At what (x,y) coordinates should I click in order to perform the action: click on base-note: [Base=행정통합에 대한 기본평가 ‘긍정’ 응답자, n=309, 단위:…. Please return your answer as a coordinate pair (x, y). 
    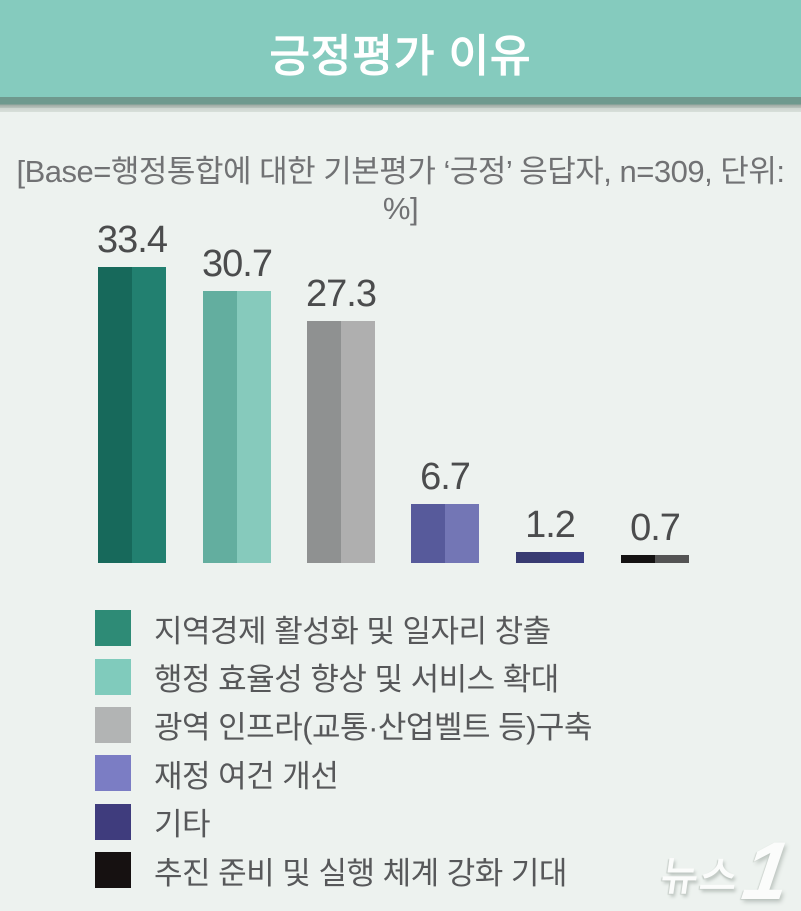
    Looking at the image, I should click on (400, 190).